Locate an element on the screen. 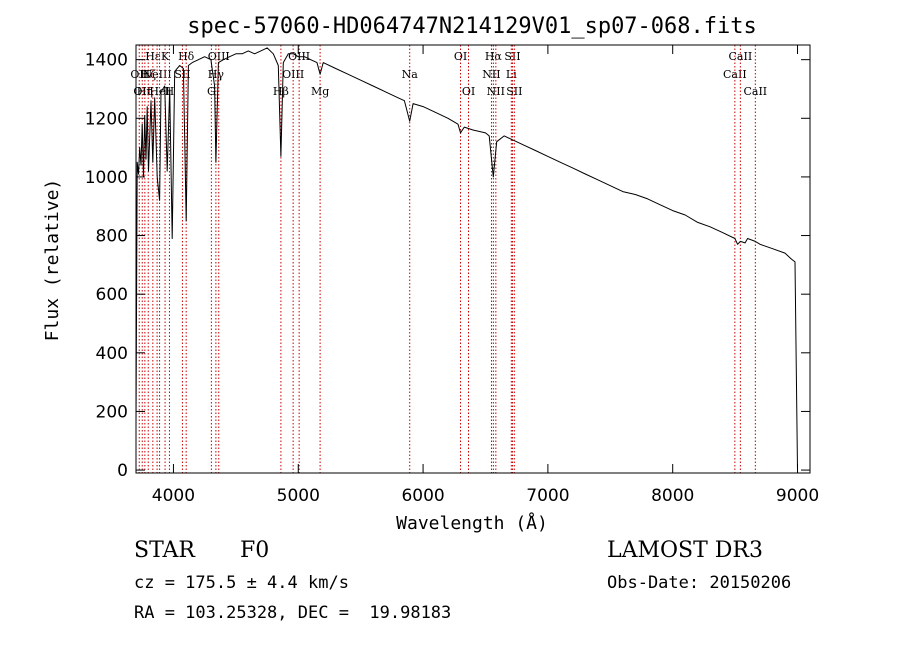  object-class: STAR is located at coordinates (164, 550).